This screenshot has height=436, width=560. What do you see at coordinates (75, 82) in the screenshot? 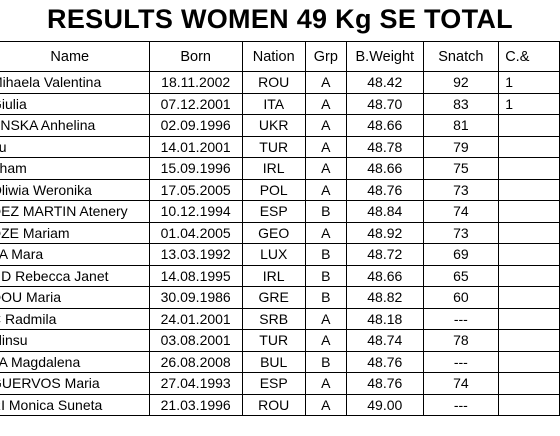
I see `cell-name: Mihaela Valentina` at bounding box center [75, 82].